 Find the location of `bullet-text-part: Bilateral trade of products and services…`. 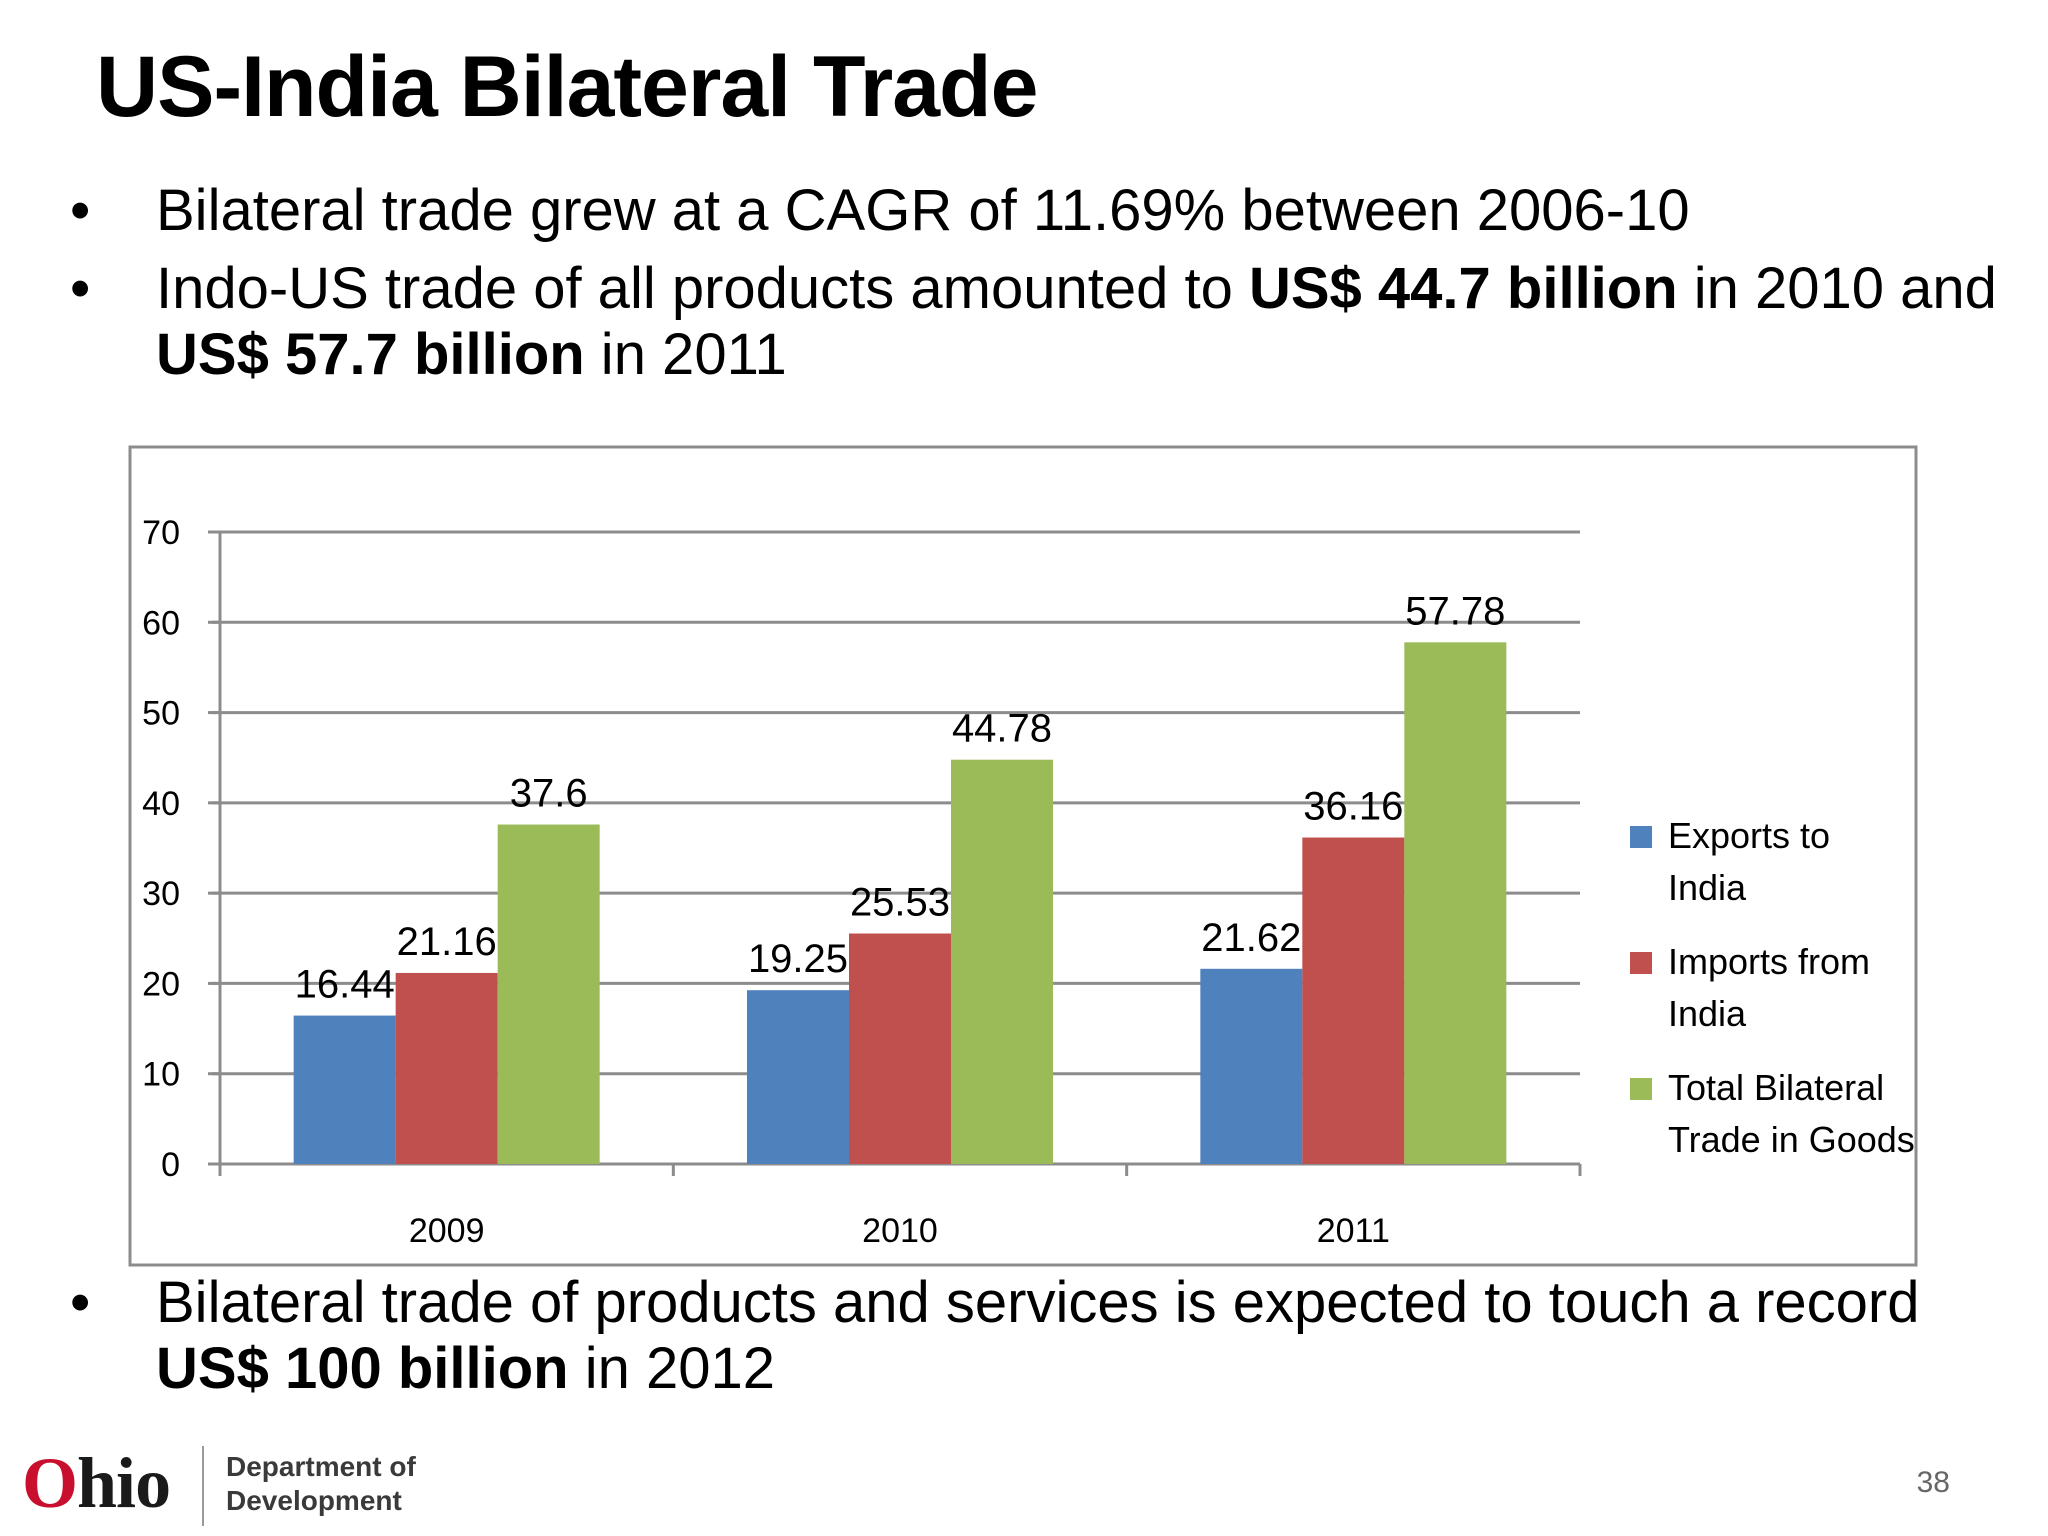

bullet-text-part: Bilateral trade of products and services… is located at coordinates (1038, 1302).